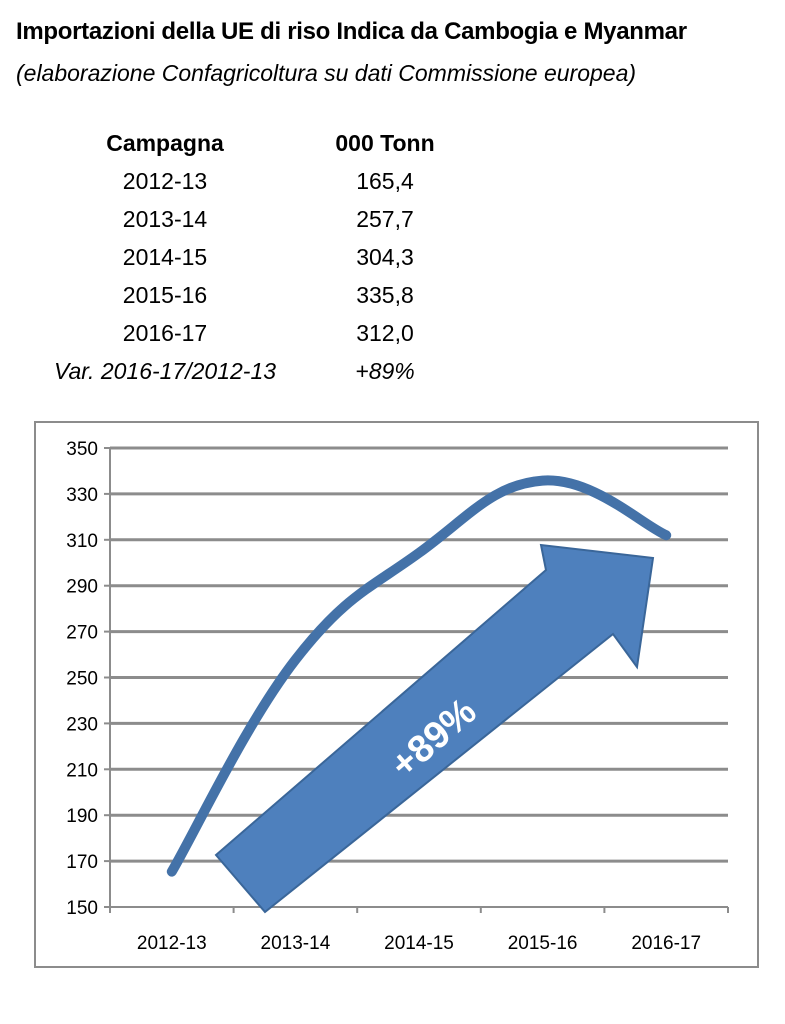  What do you see at coordinates (165, 257) in the screenshot?
I see `table-cell-campagna: 2014-15` at bounding box center [165, 257].